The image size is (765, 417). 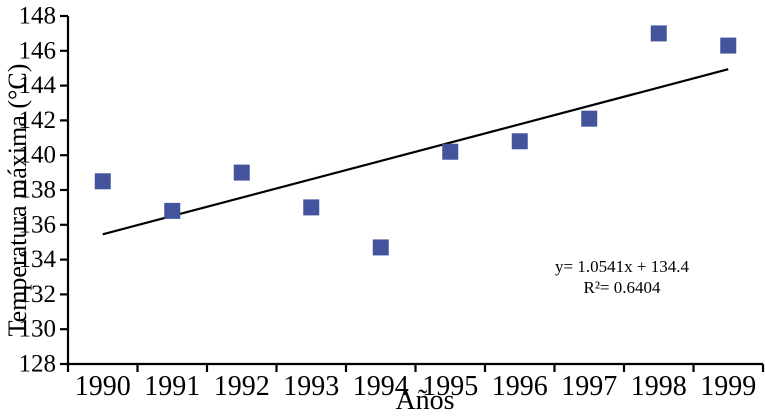 What do you see at coordinates (38, 329) in the screenshot?
I see `y-tick-label: 130` at bounding box center [38, 329].